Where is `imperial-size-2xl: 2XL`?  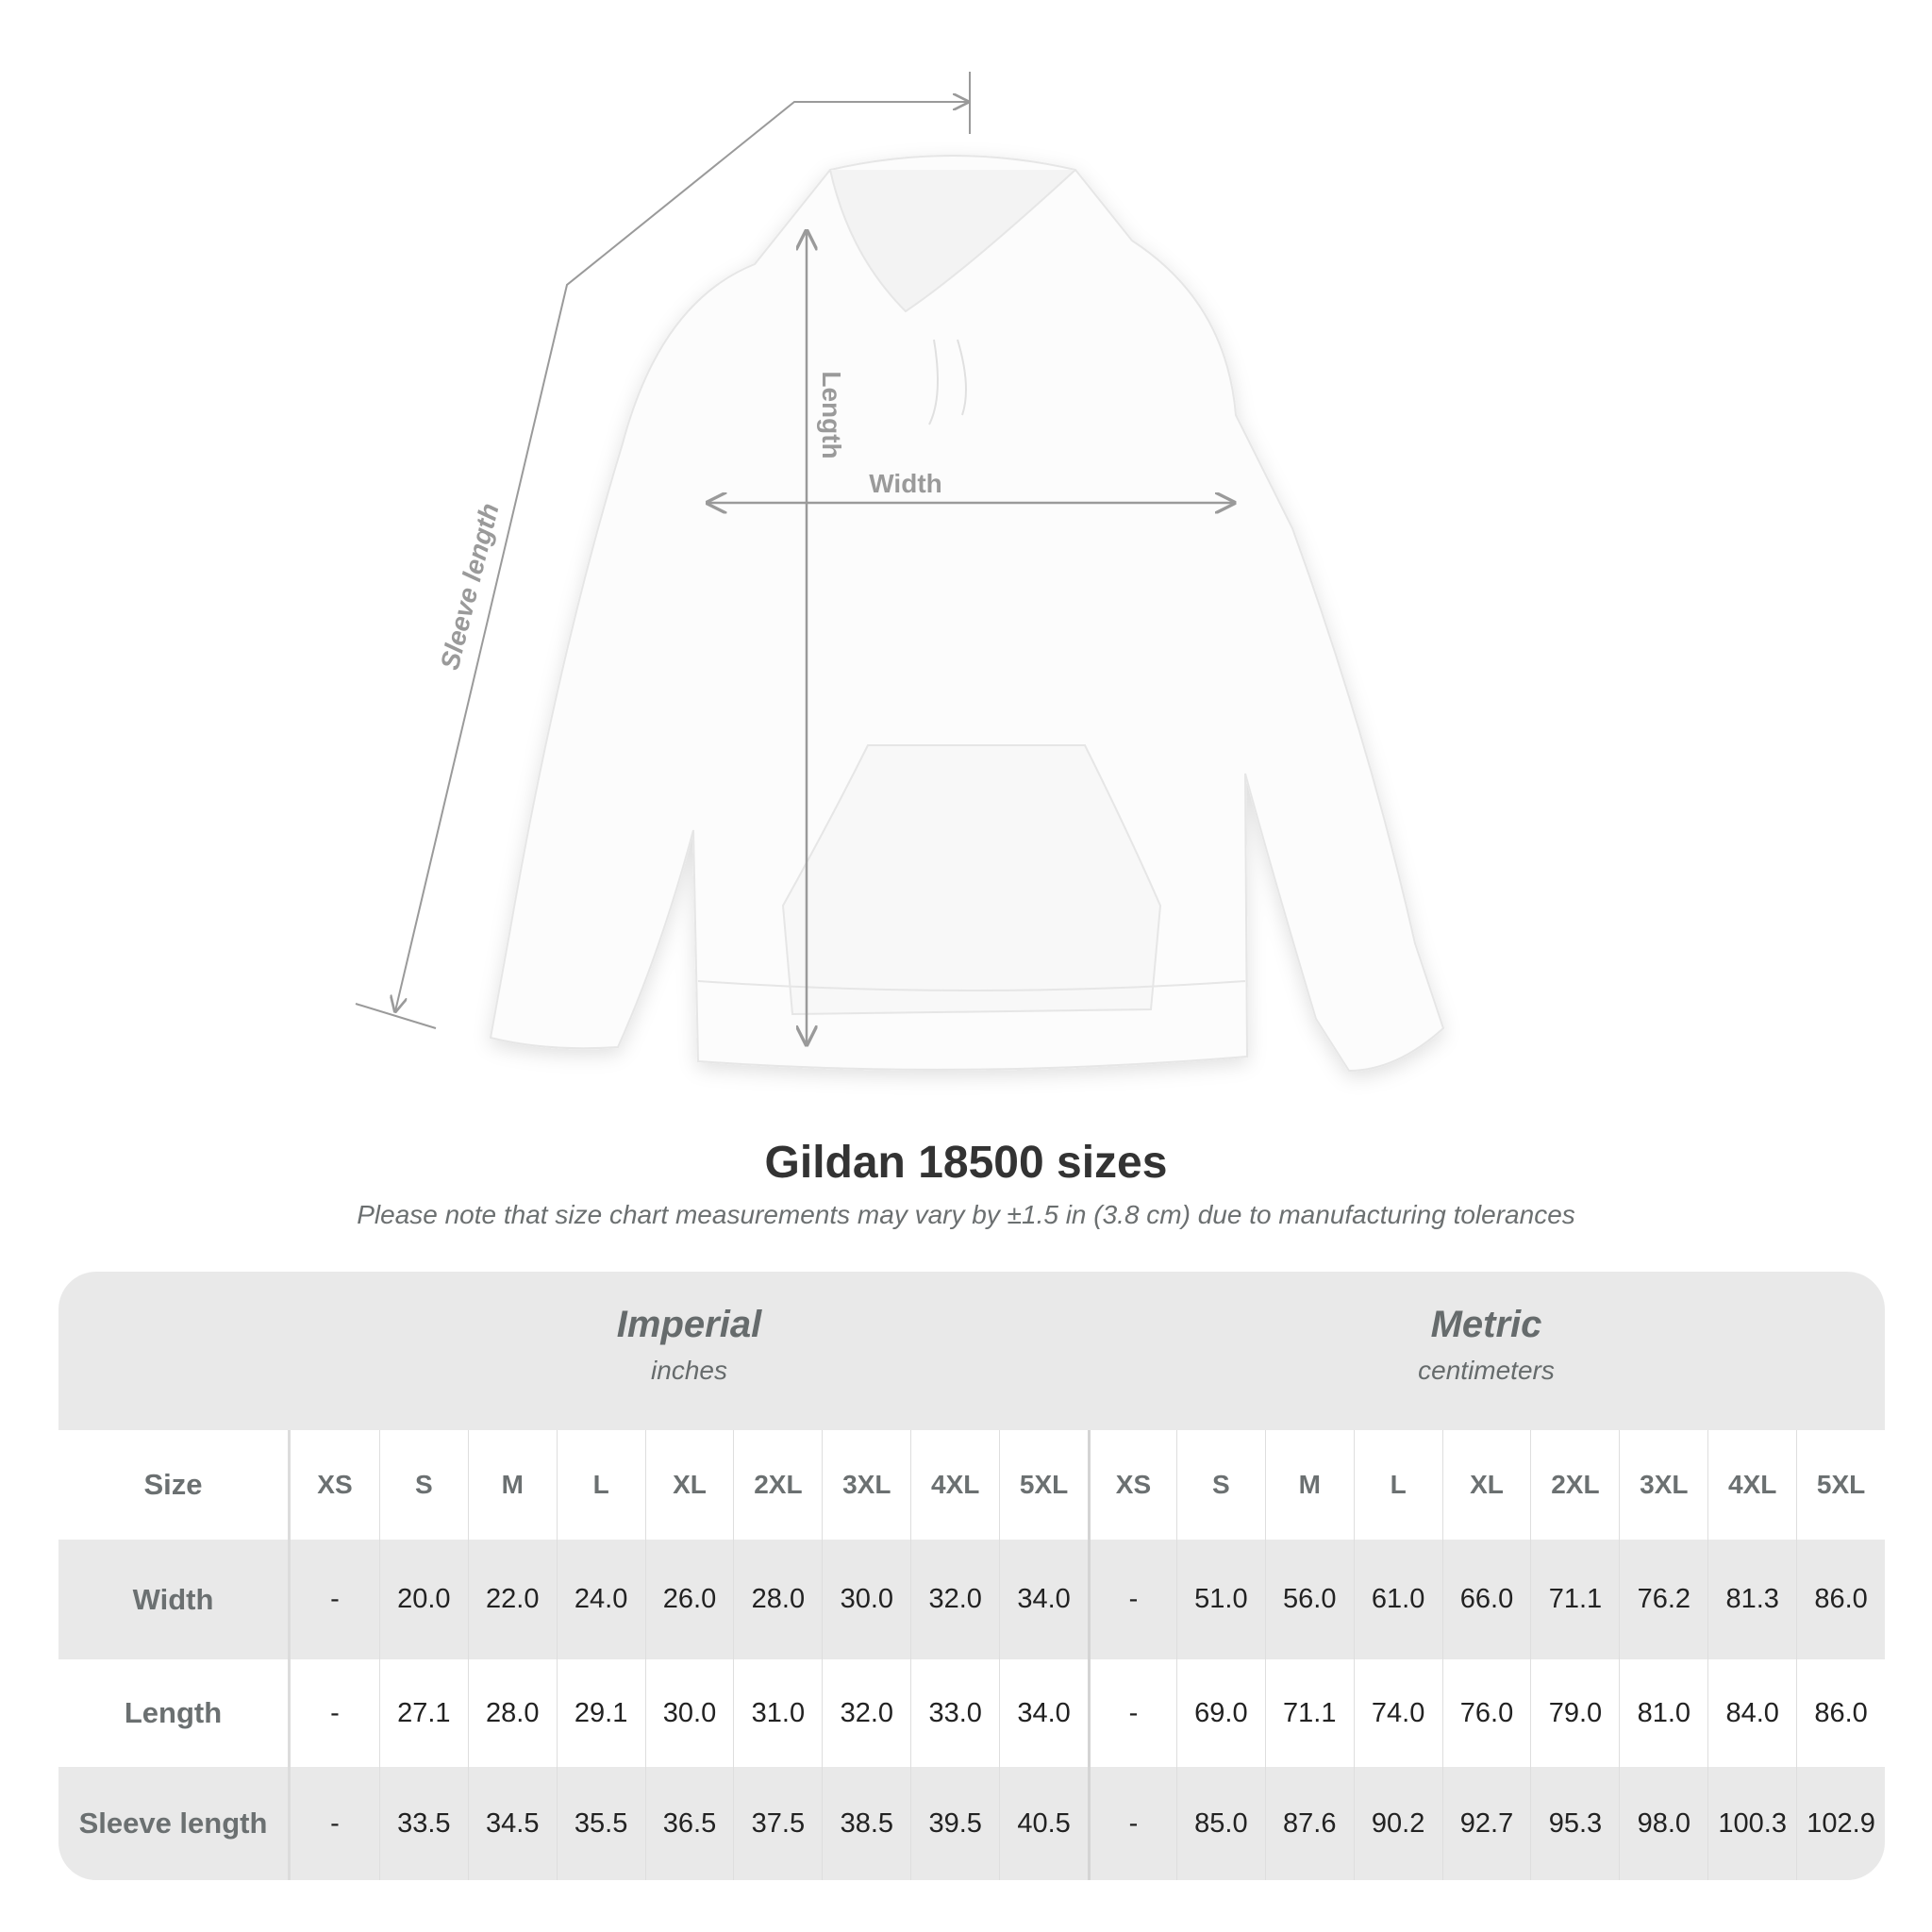 imperial-size-2xl: 2XL is located at coordinates (778, 1485).